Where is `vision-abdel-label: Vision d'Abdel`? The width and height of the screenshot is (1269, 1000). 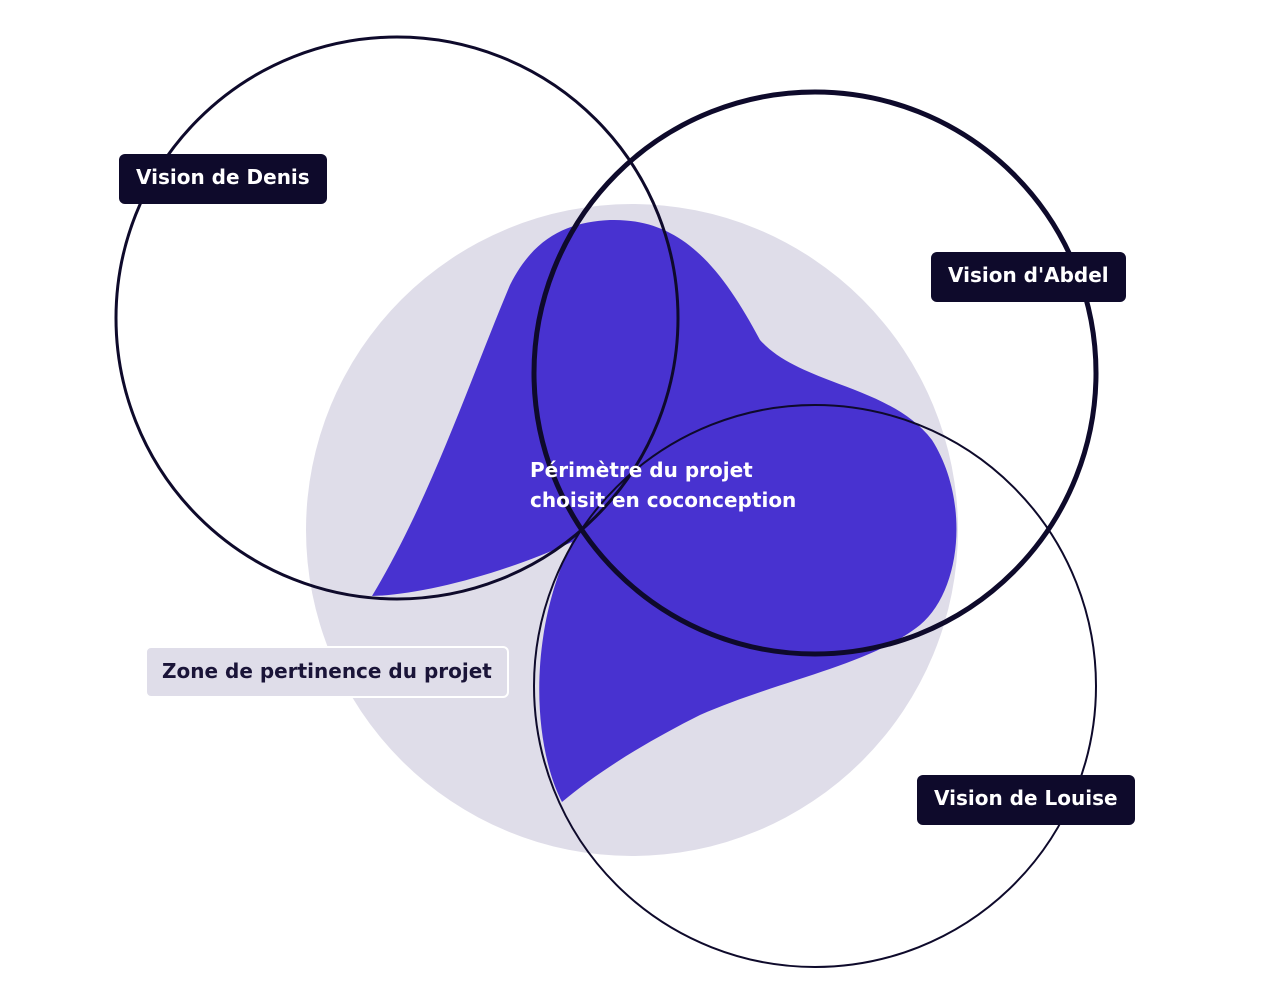
vision-abdel-label: Vision d'Abdel is located at coordinates (1028, 277).